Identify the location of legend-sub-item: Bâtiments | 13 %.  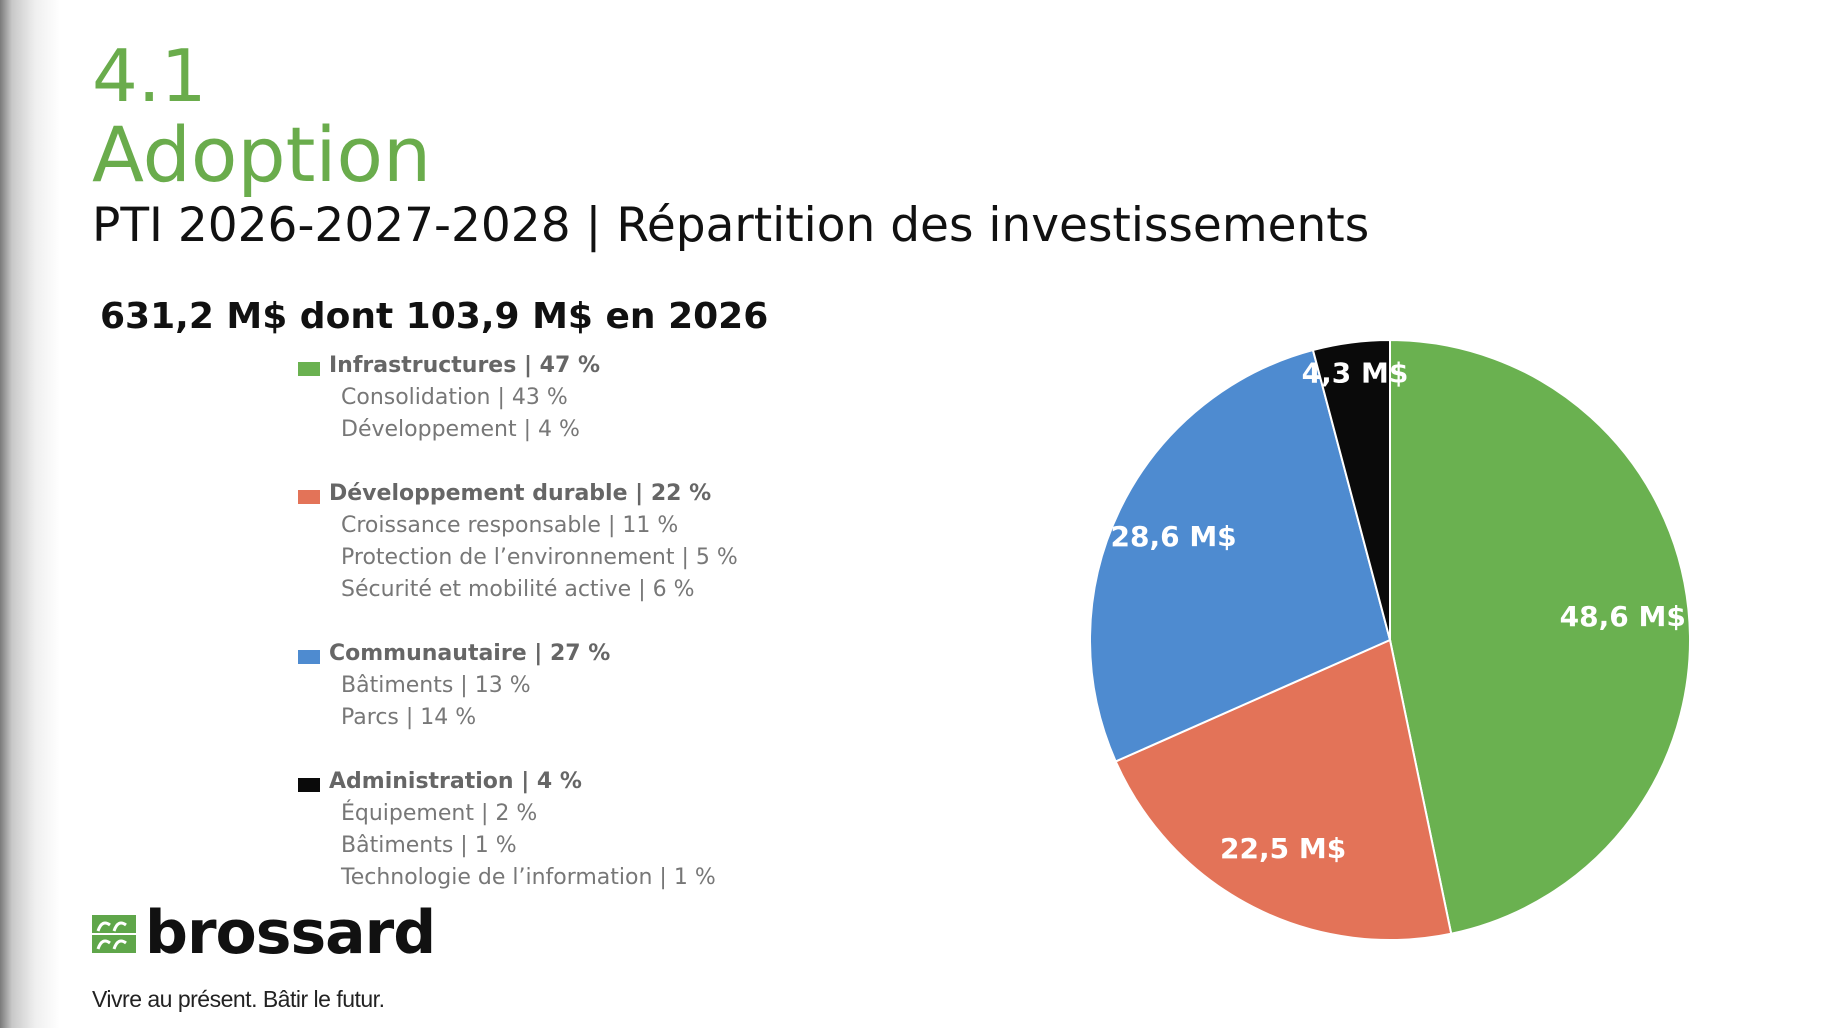
(436, 685).